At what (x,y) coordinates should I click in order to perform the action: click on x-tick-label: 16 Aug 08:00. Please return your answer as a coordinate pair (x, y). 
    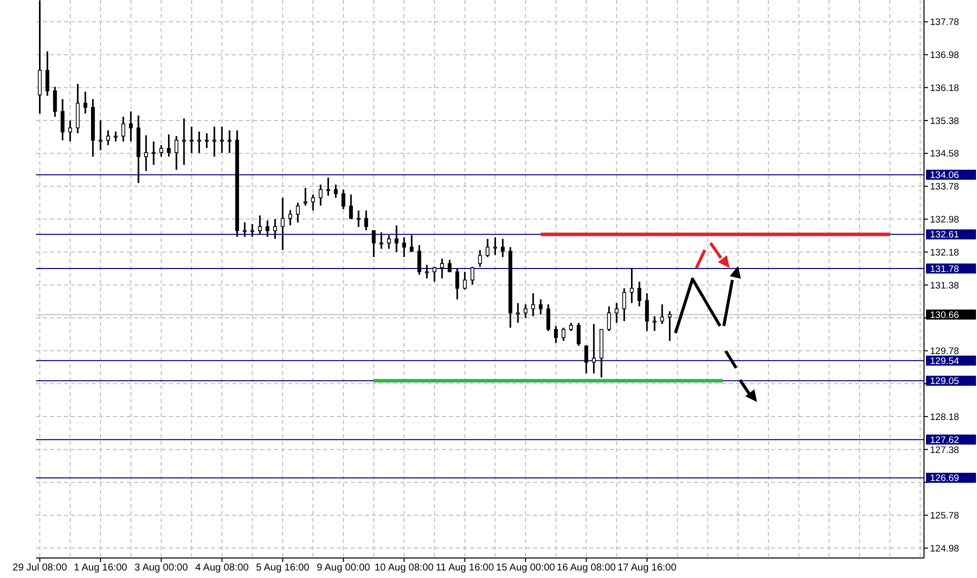
    Looking at the image, I should click on (586, 568).